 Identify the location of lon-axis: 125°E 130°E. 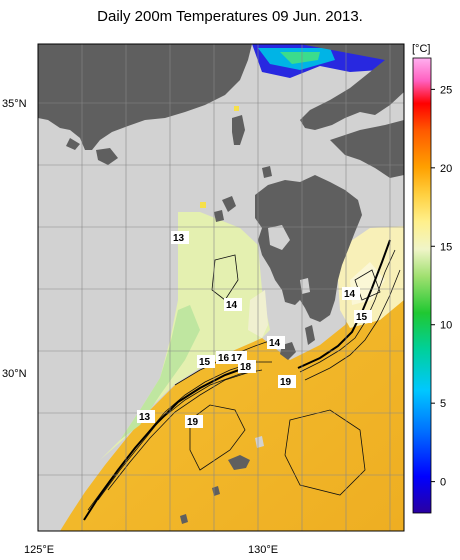
(151, 550).